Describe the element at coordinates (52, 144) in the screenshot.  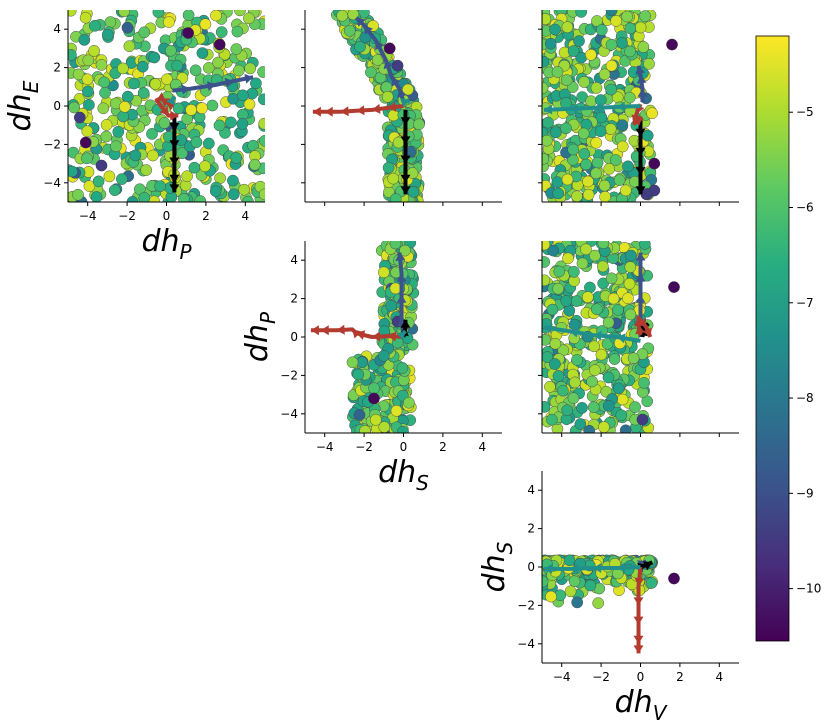
I see `y-tick-label: −2` at that location.